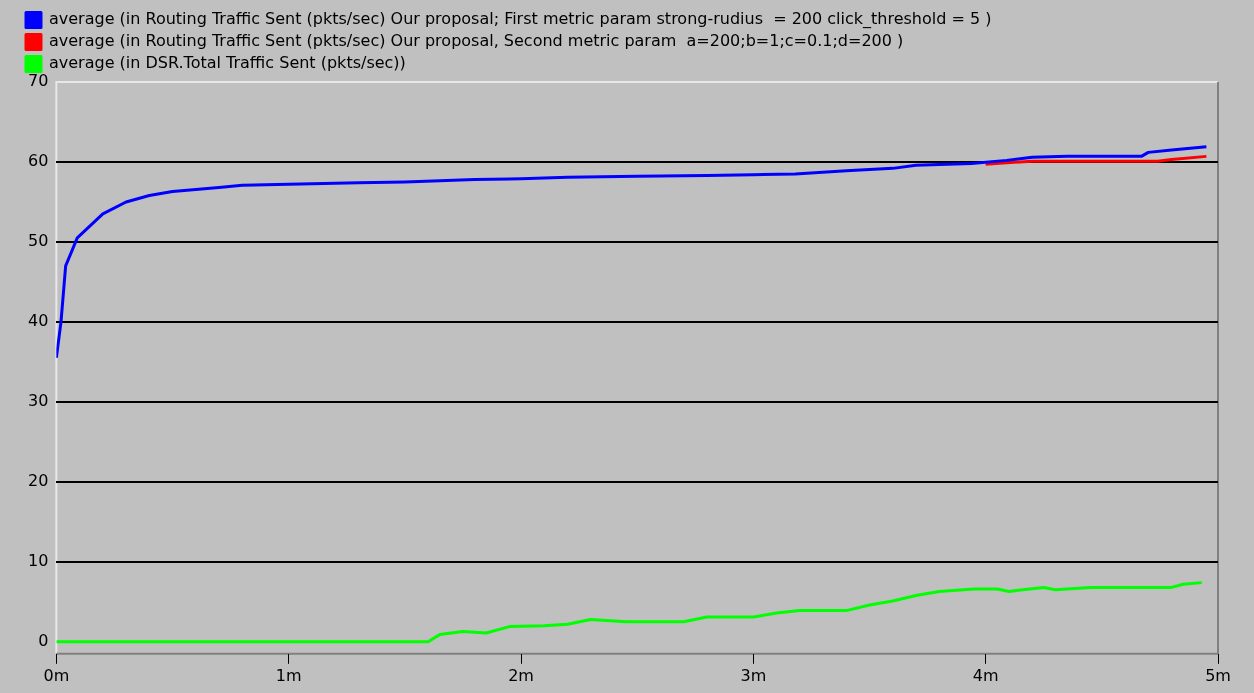 The width and height of the screenshot is (1254, 693). Describe the element at coordinates (38, 161) in the screenshot. I see `y-tick-label: 60` at that location.